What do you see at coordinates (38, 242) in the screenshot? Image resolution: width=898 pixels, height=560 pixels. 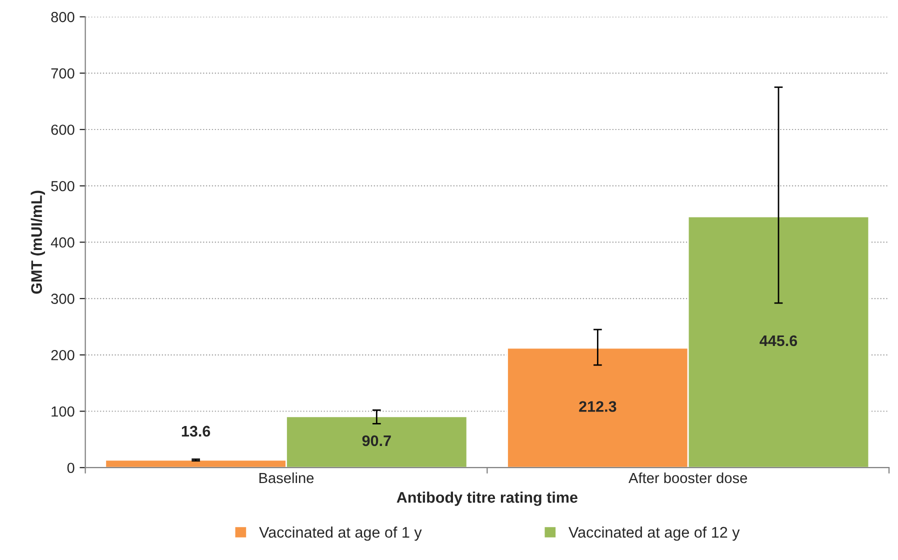 I see `y-axis-title: GMT (mUI/mL)` at bounding box center [38, 242].